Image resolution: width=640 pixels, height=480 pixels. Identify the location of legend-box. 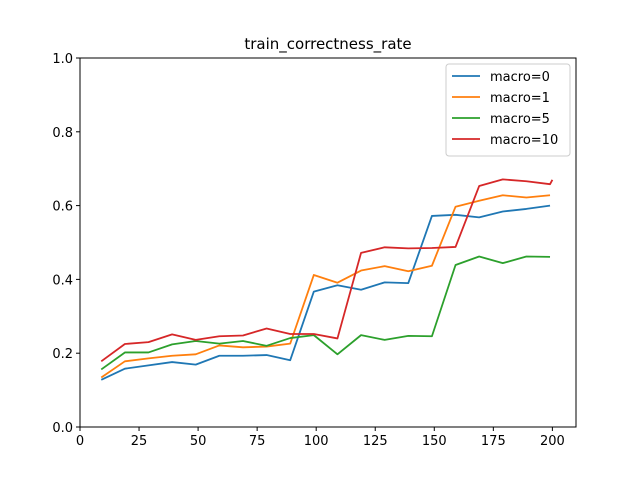
(508, 110).